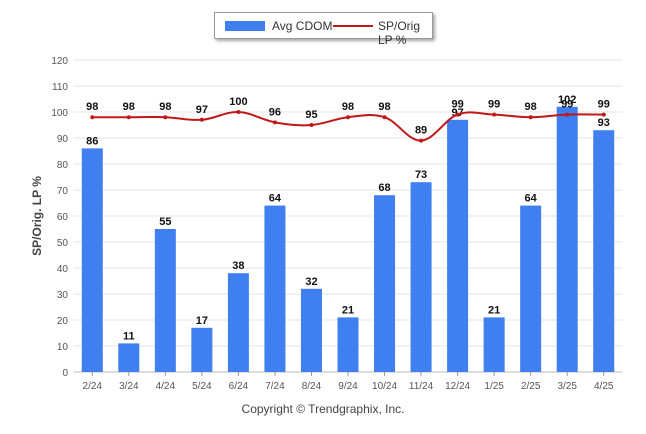 The height and width of the screenshot is (434, 646). I want to click on line-value-label: 95, so click(311, 115).